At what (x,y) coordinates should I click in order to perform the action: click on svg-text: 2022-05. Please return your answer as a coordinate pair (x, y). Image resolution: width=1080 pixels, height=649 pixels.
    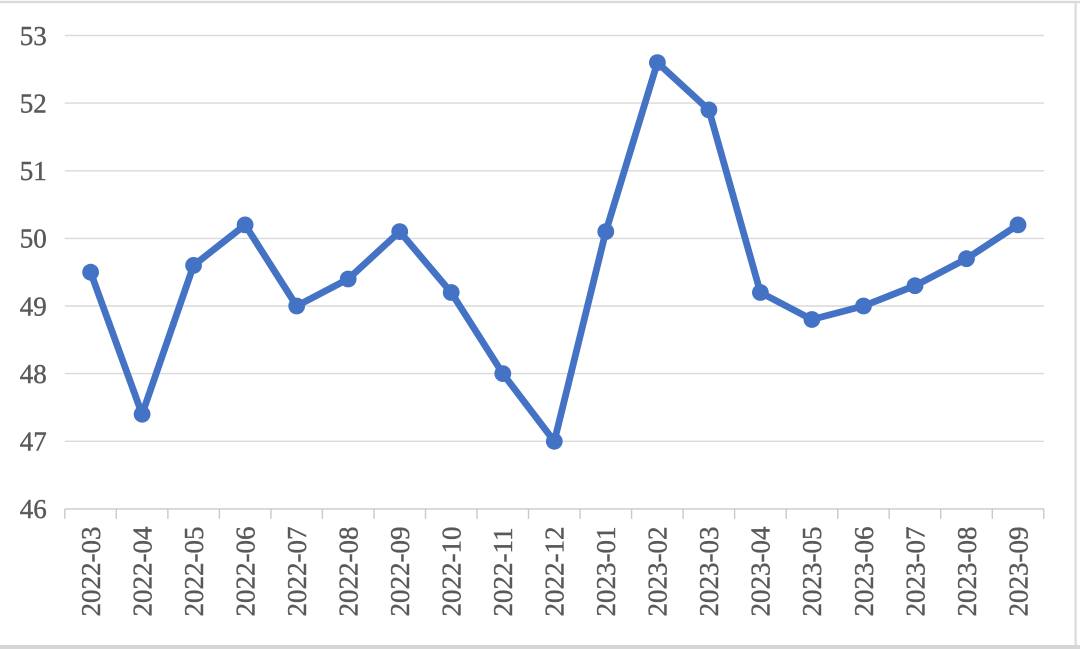
    Looking at the image, I should click on (194, 572).